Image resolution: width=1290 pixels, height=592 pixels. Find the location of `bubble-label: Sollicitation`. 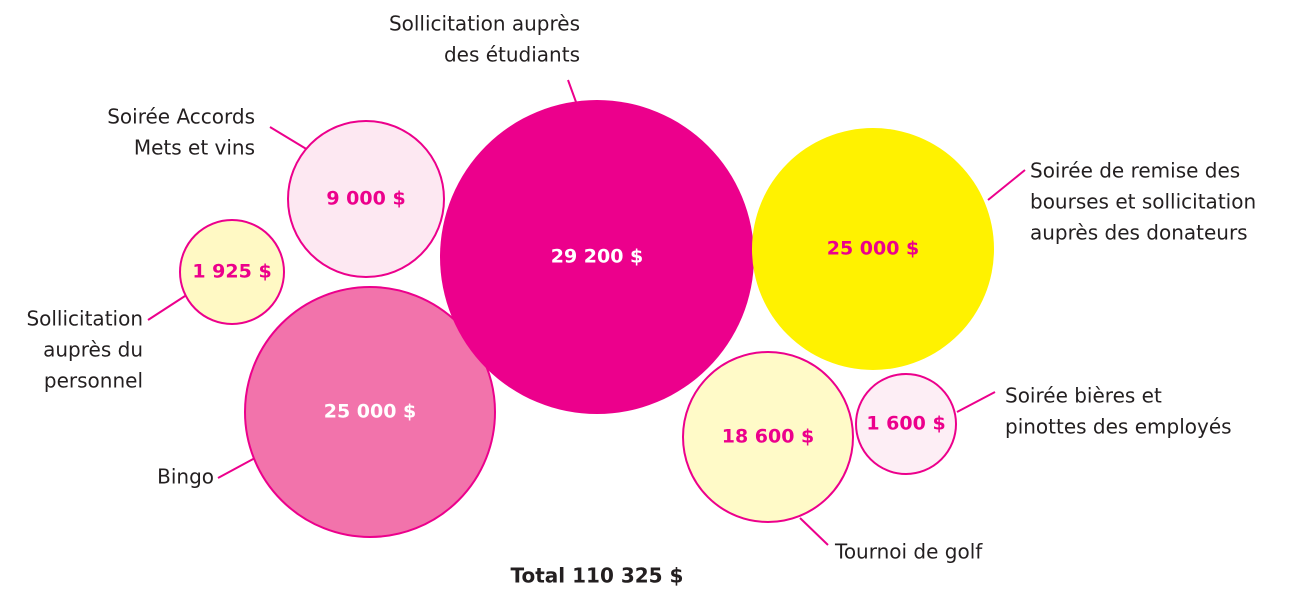

bubble-label: Sollicitation is located at coordinates (84, 319).